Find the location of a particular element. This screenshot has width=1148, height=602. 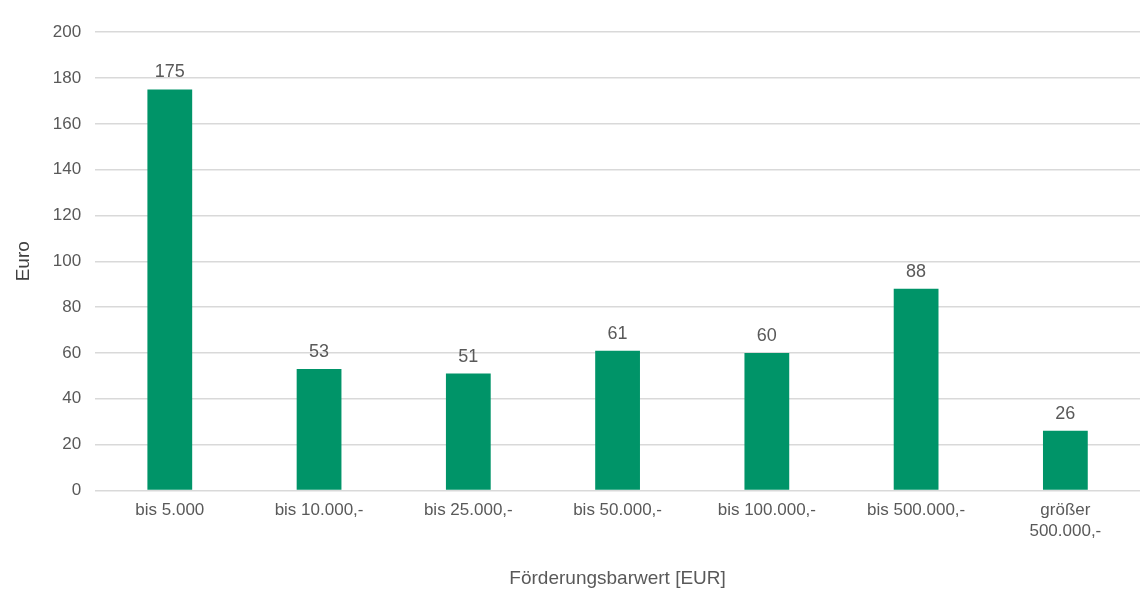

y-tick-label: 0 is located at coordinates (76, 490).